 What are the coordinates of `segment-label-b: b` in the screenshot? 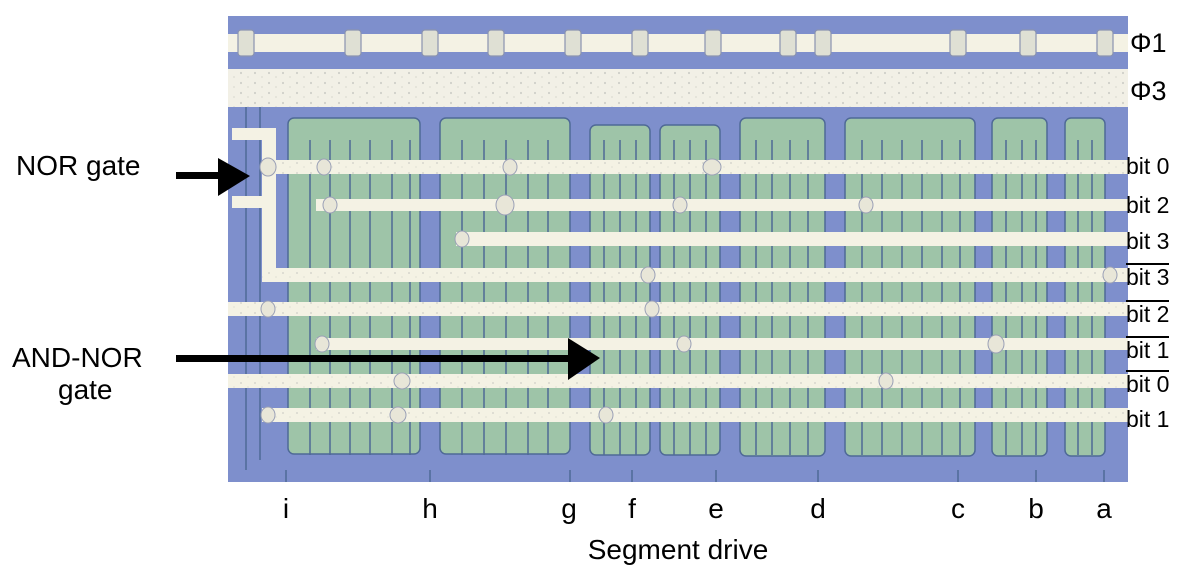 It's located at (1036, 508).